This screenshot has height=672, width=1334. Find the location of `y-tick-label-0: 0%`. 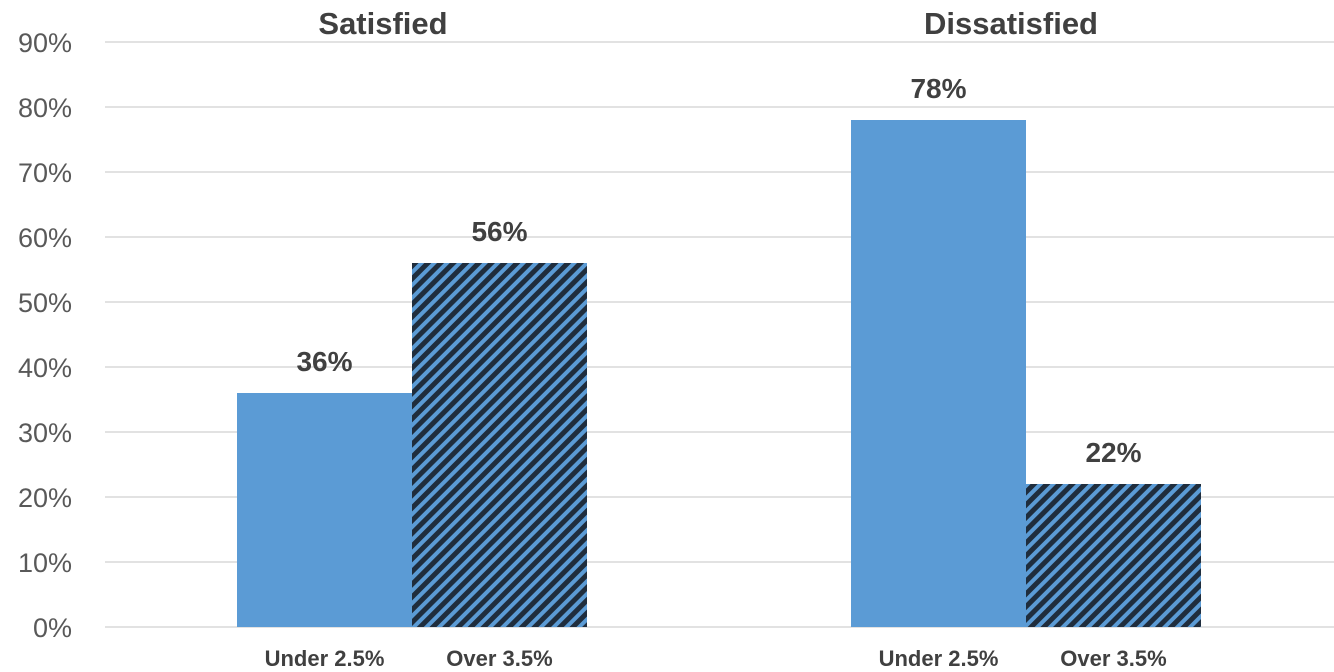

y-tick-label-0: 0% is located at coordinates (52, 628).